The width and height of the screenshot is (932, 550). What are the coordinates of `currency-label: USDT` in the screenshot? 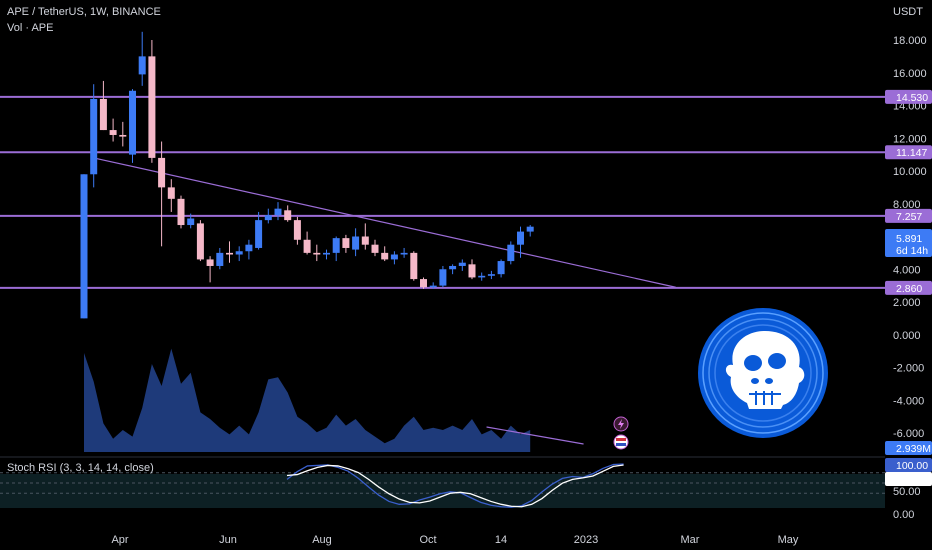 It's located at (908, 12).